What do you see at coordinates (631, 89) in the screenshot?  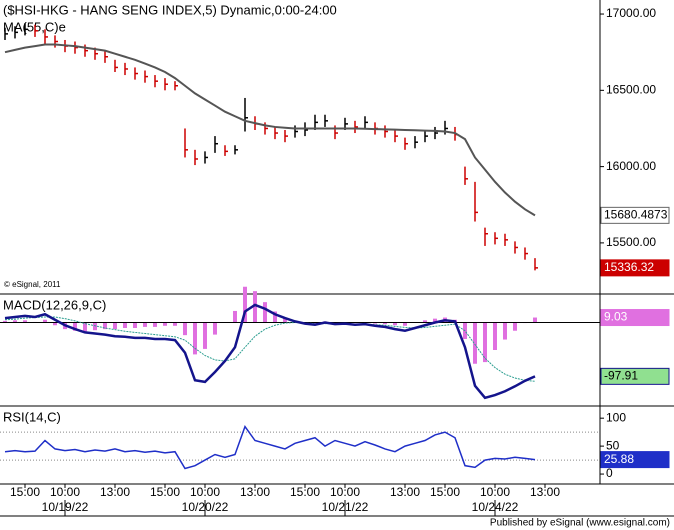 I see `y-tick-label: 16500.00` at bounding box center [631, 89].